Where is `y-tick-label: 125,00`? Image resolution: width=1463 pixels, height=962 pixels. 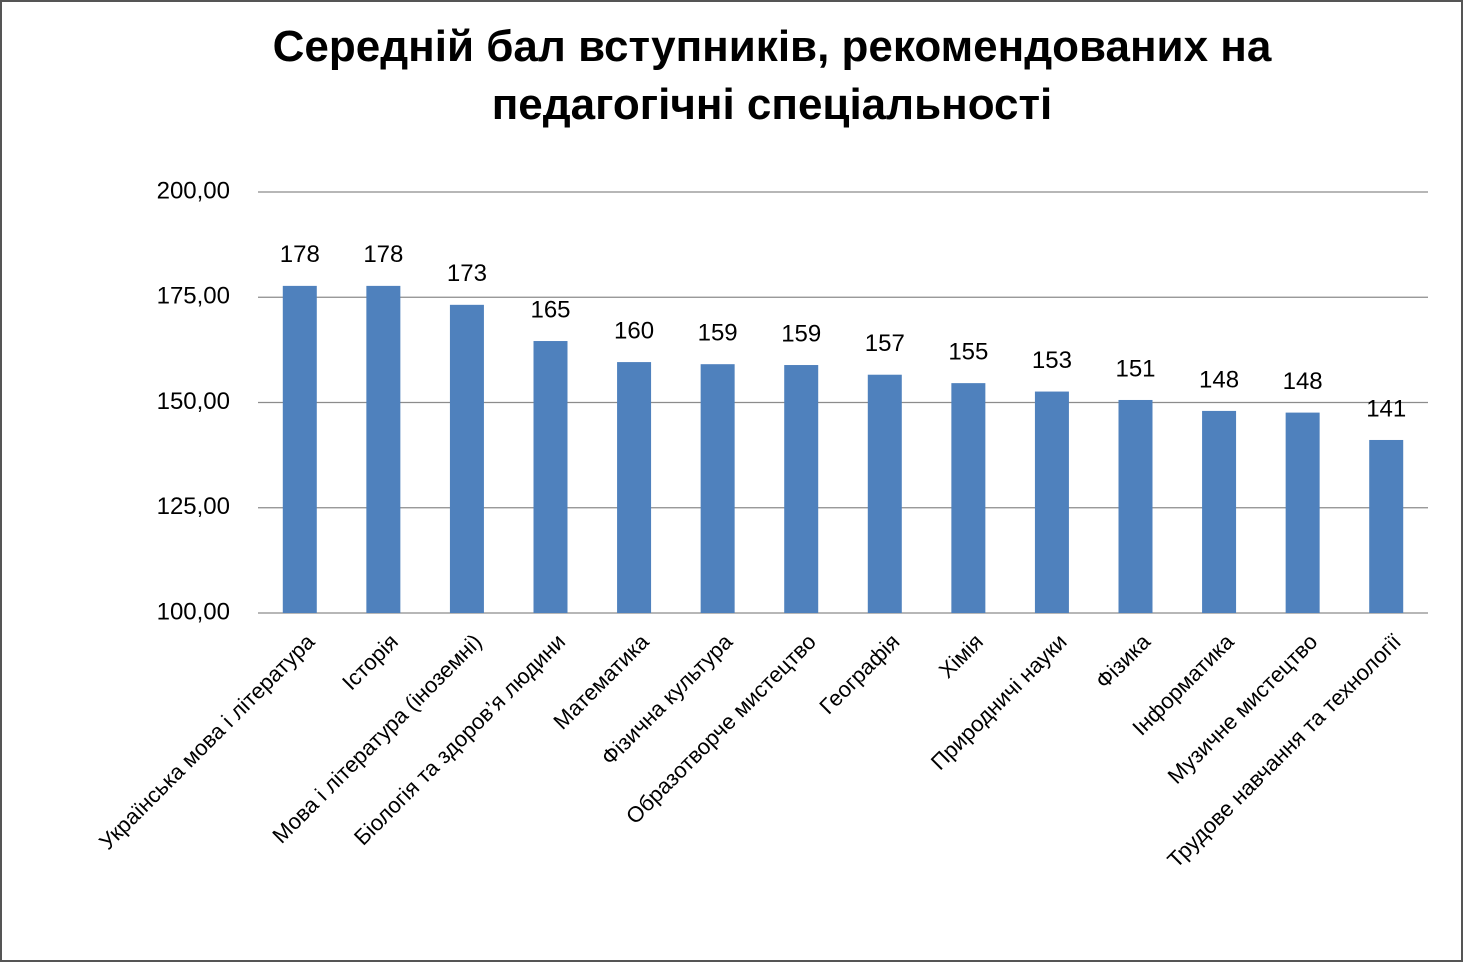 y-tick-label: 125,00 is located at coordinates (193, 506).